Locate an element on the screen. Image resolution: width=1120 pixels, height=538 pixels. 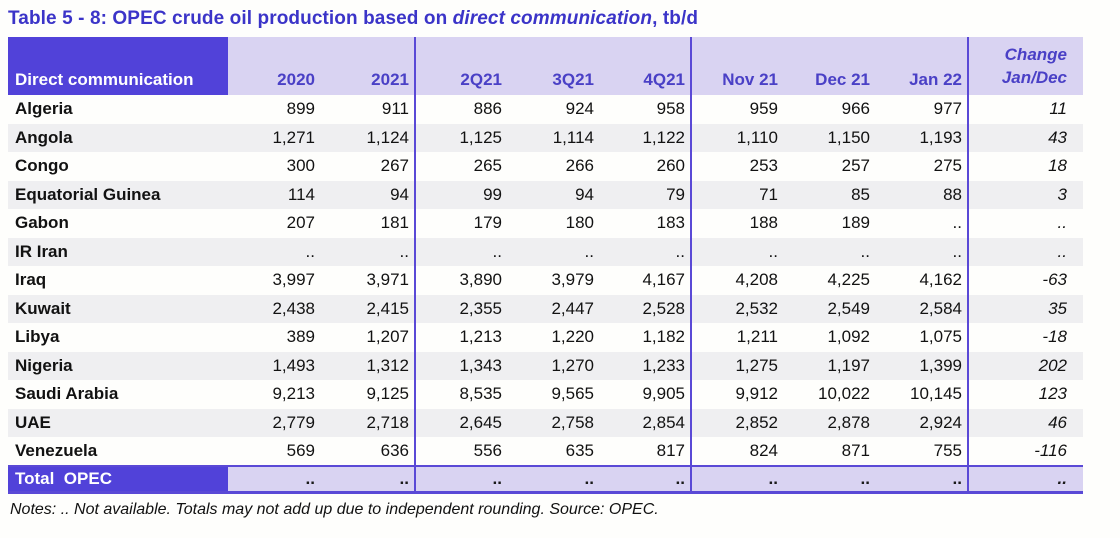
title-unit-suffix: , tb/d is located at coordinates (675, 18).